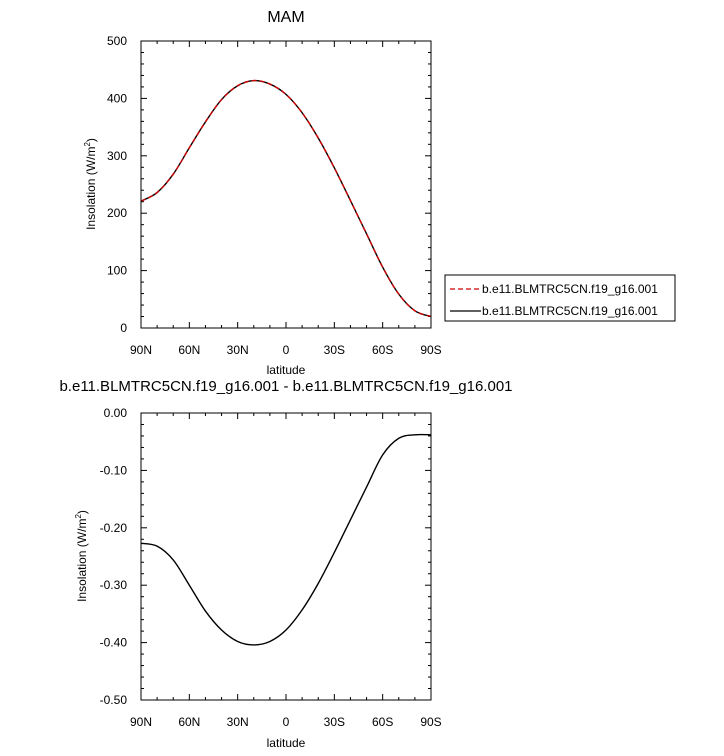 This screenshot has width=724, height=756. Describe the element at coordinates (189, 722) in the screenshot. I see `bottom-x-tick-label: 60N` at that location.